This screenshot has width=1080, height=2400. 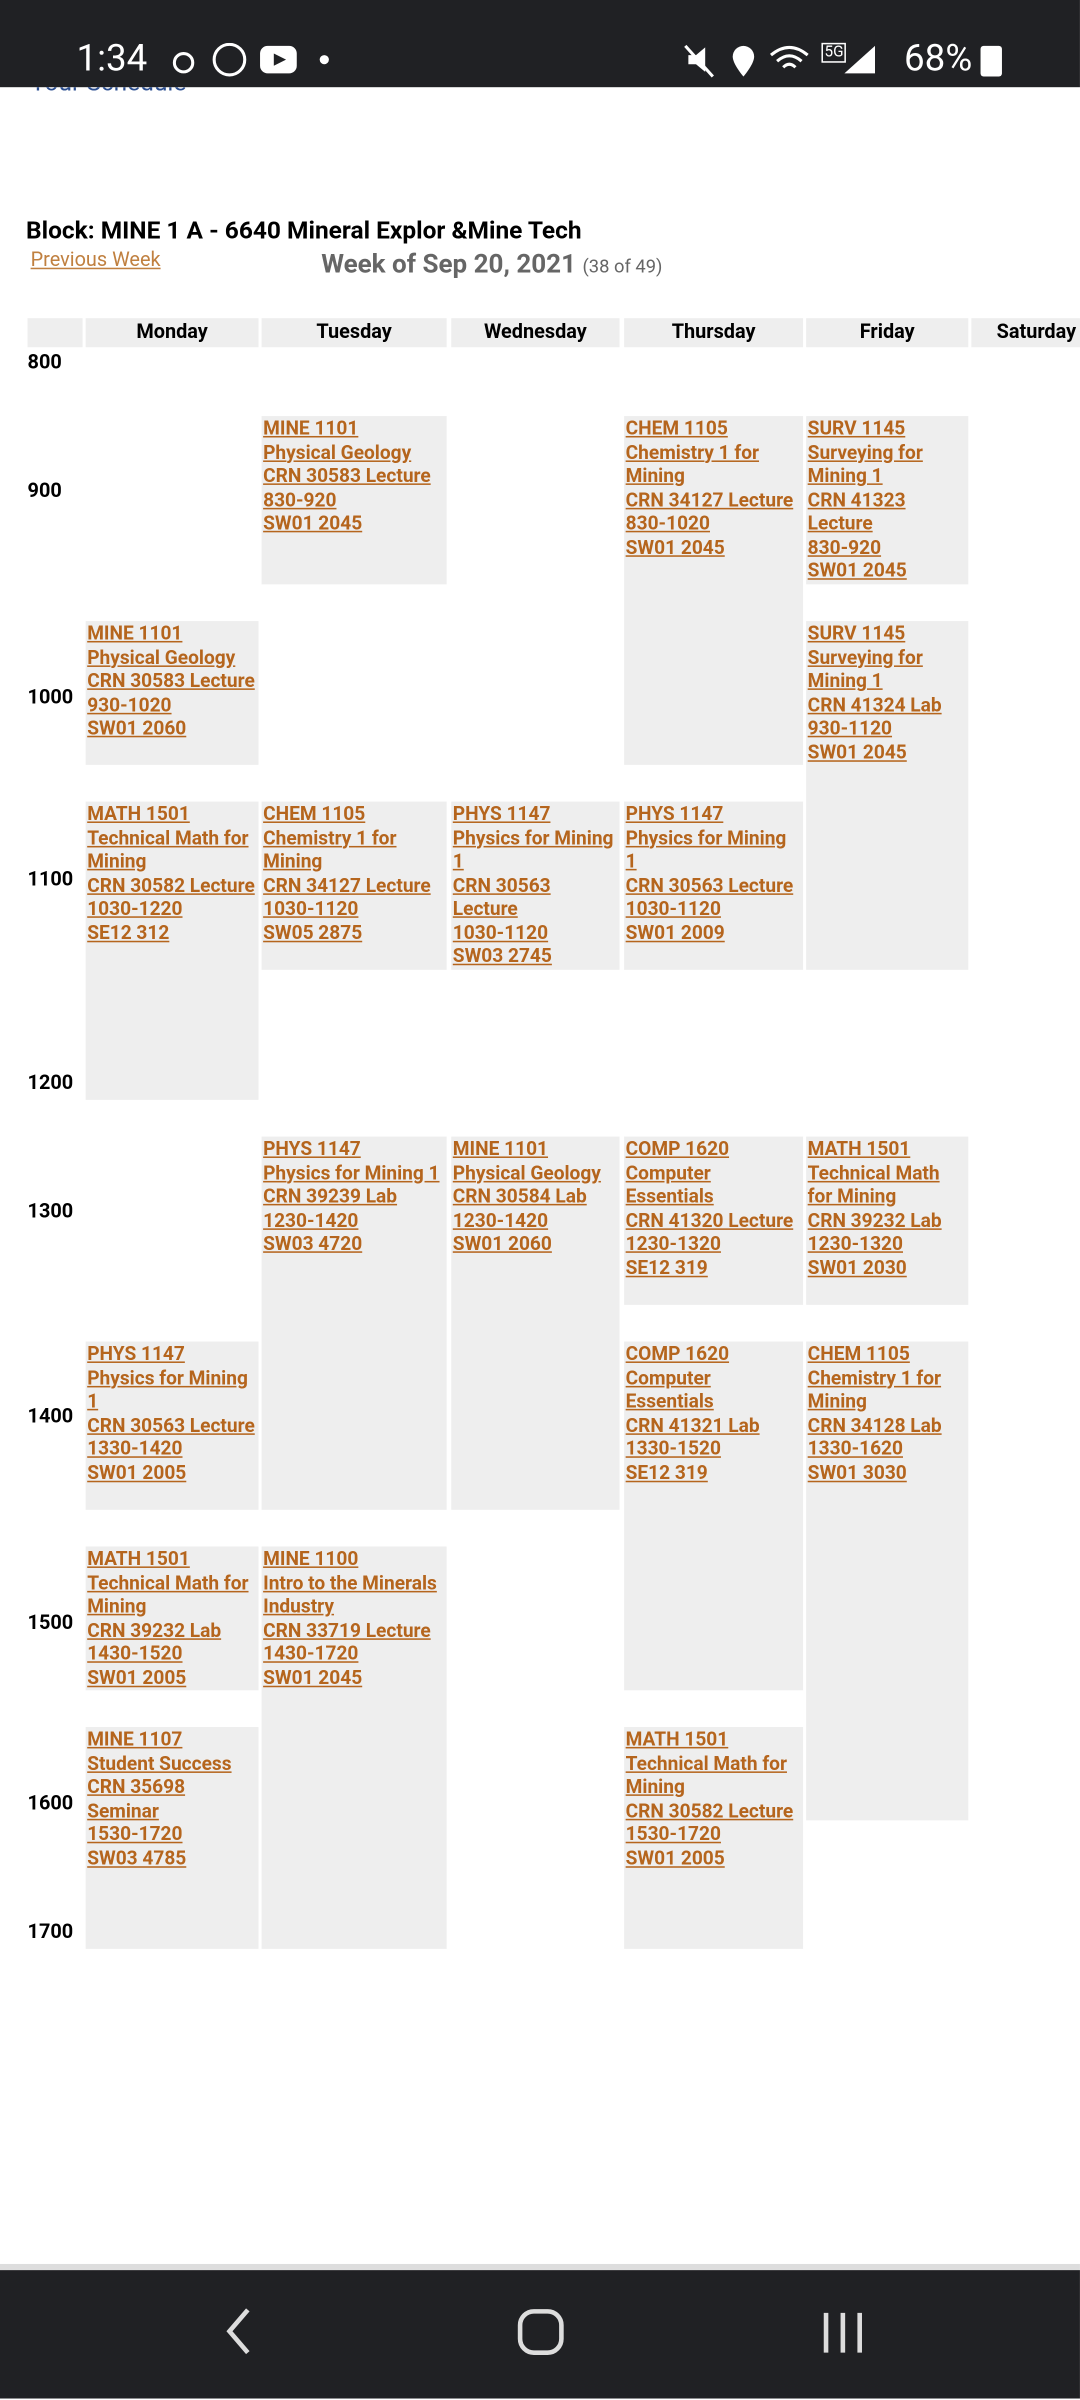 What do you see at coordinates (238, 2331) in the screenshot?
I see `back-button` at bounding box center [238, 2331].